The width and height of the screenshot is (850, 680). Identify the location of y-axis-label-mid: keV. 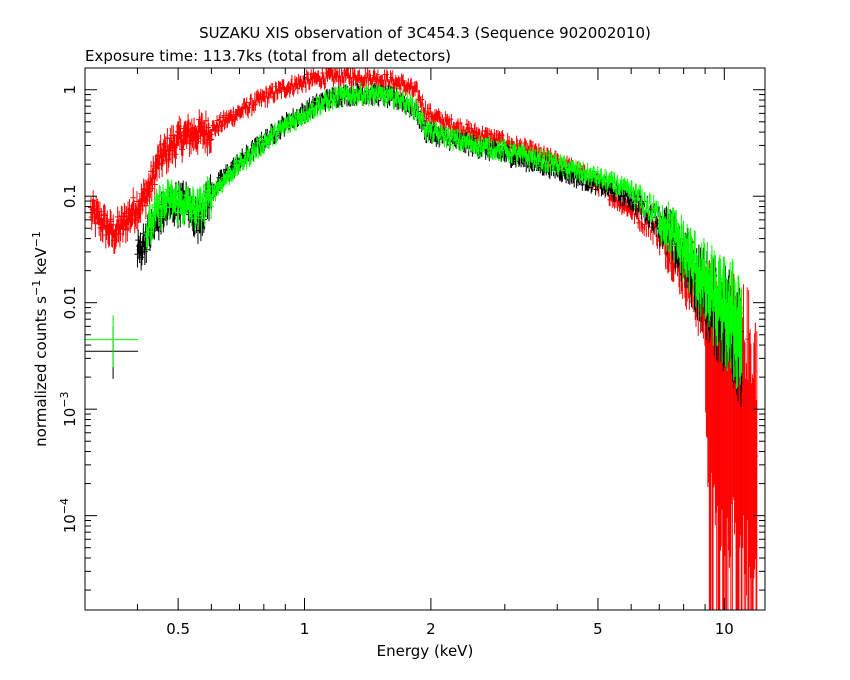
(41, 263).